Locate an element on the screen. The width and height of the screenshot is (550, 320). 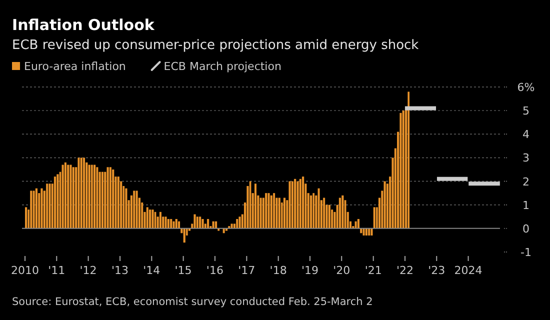
x-tick-label: '21 is located at coordinates (373, 270).